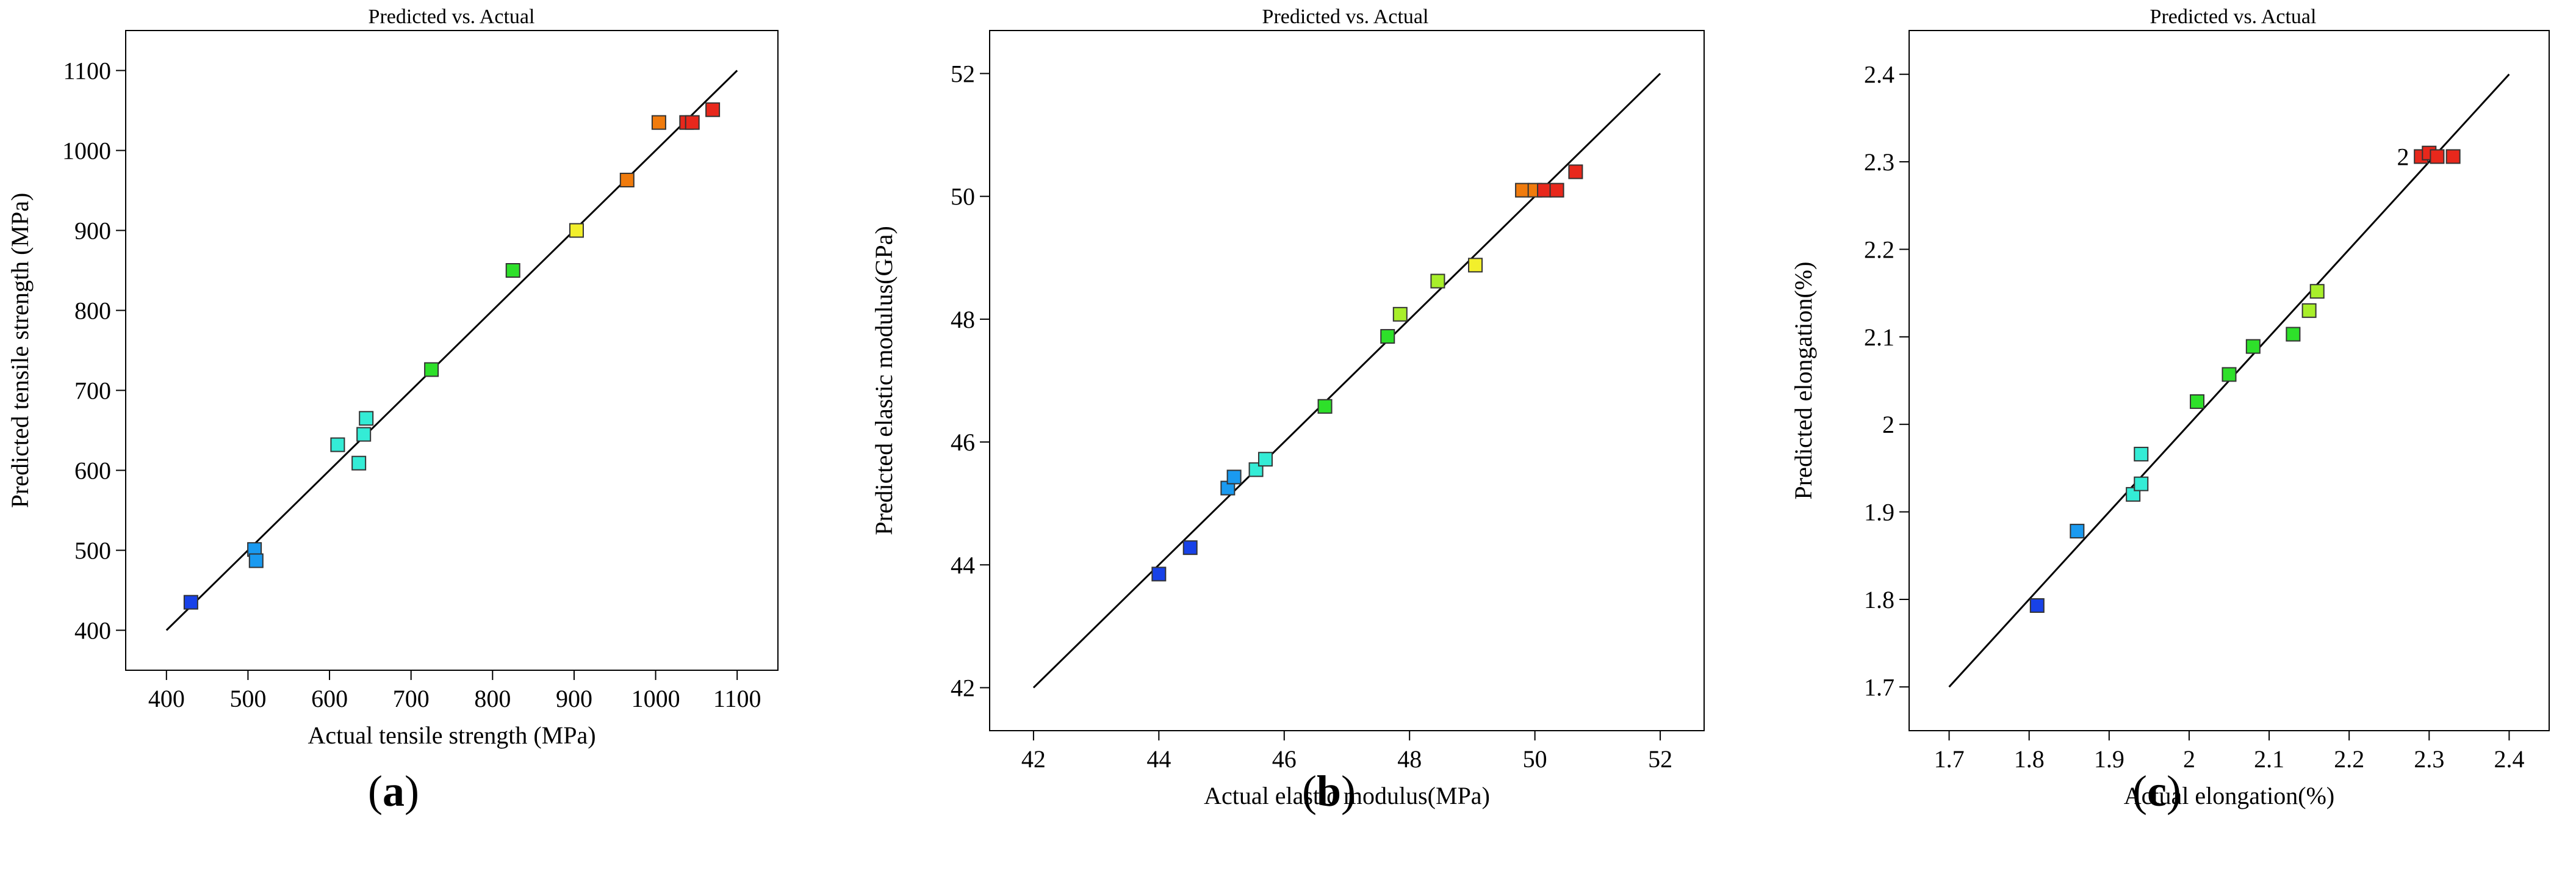  Describe the element at coordinates (492, 698) in the screenshot. I see `x-tick-label: 800` at that location.